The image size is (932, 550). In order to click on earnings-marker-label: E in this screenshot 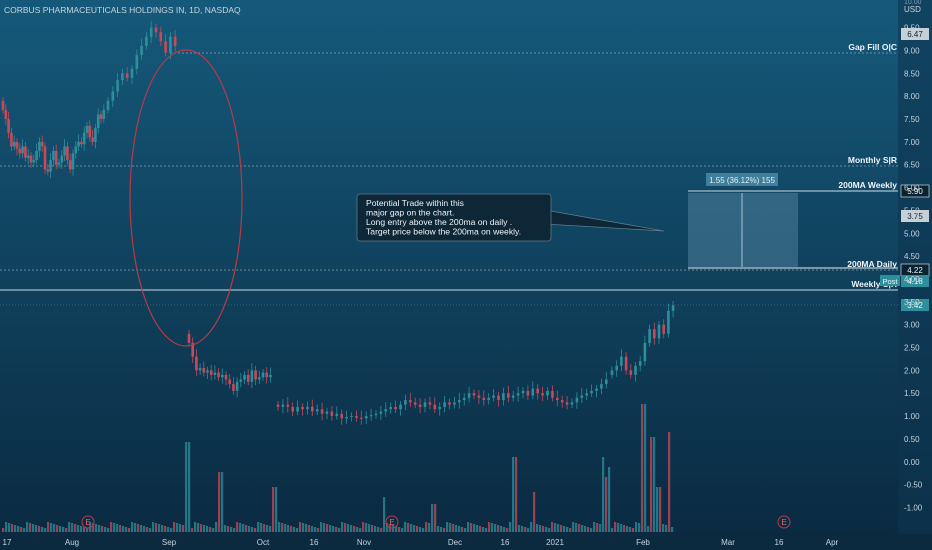, I will do `click(783, 522)`.